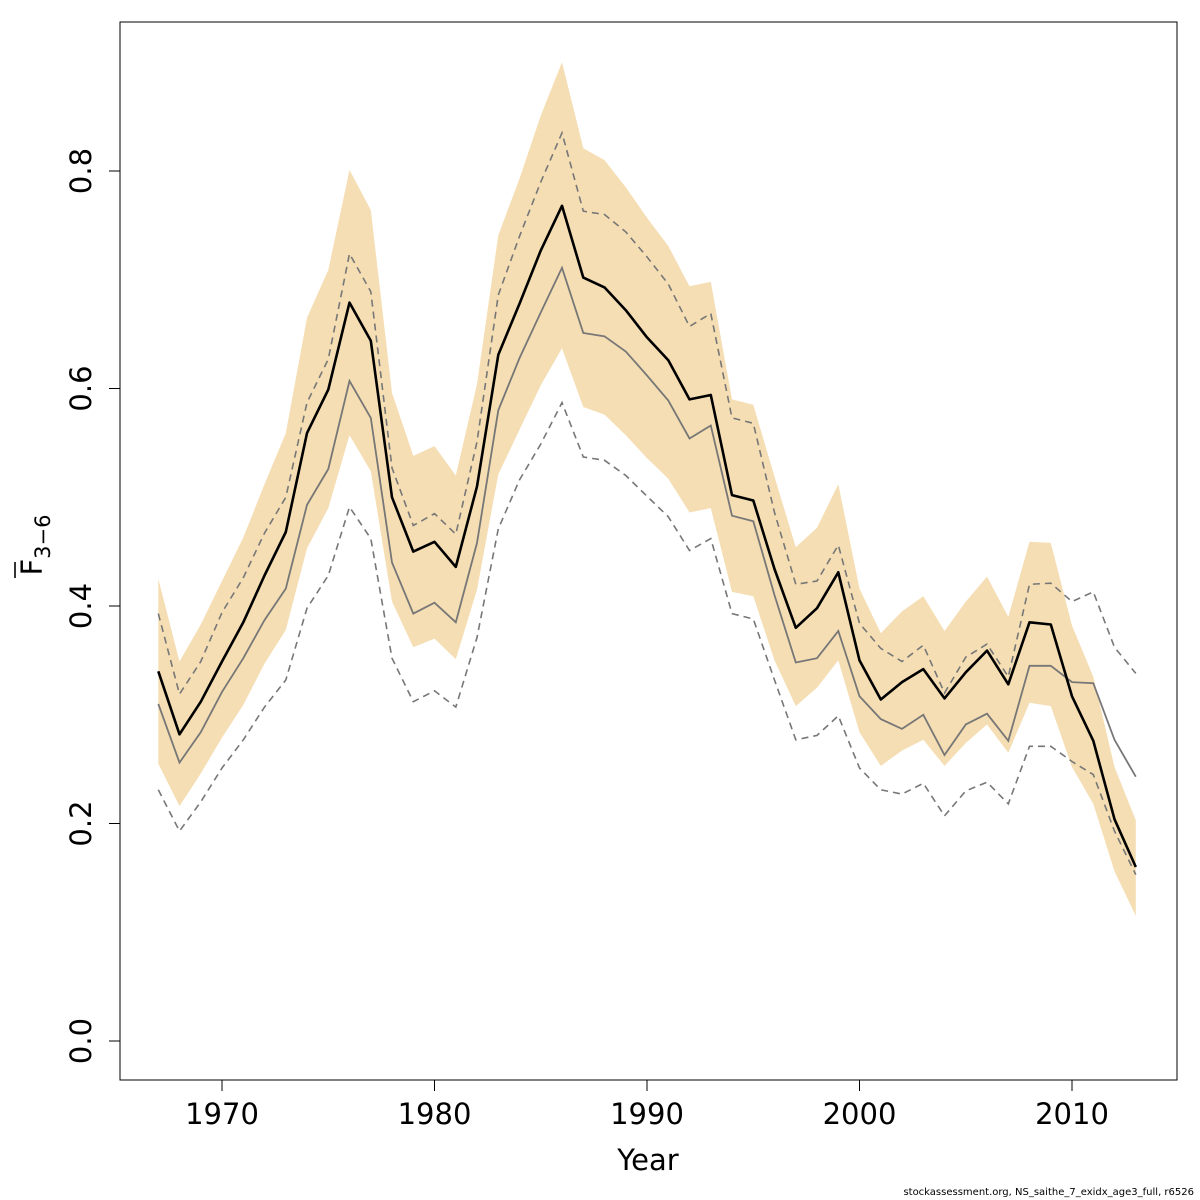 This screenshot has height=1200, width=1200. I want to click on x-tick-label: 1990, so click(647, 1114).